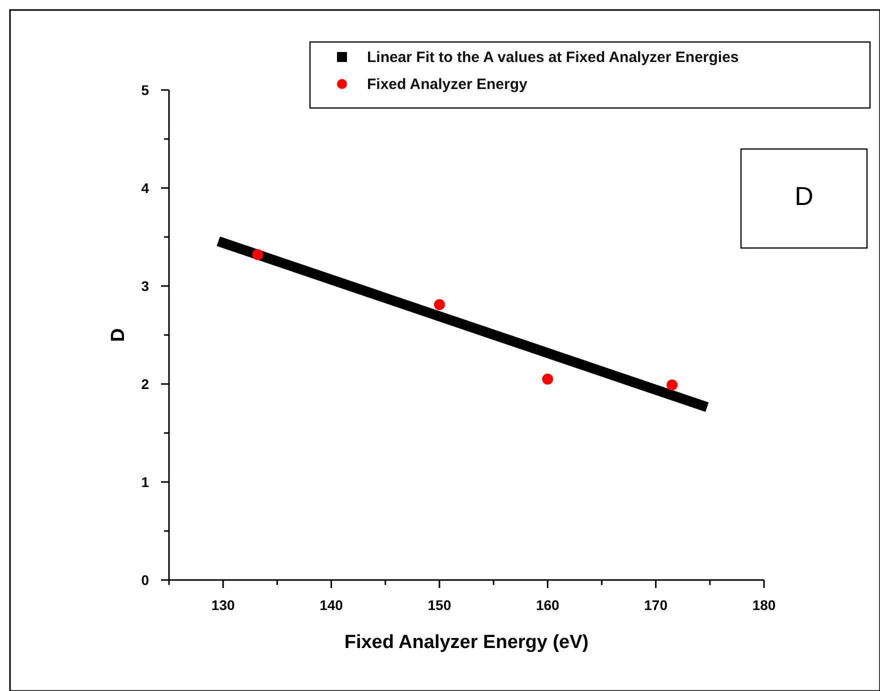 This screenshot has height=691, width=880. Describe the element at coordinates (466, 642) in the screenshot. I see `x-axis-title: Fixed Analyzer Energy (eV)` at that location.